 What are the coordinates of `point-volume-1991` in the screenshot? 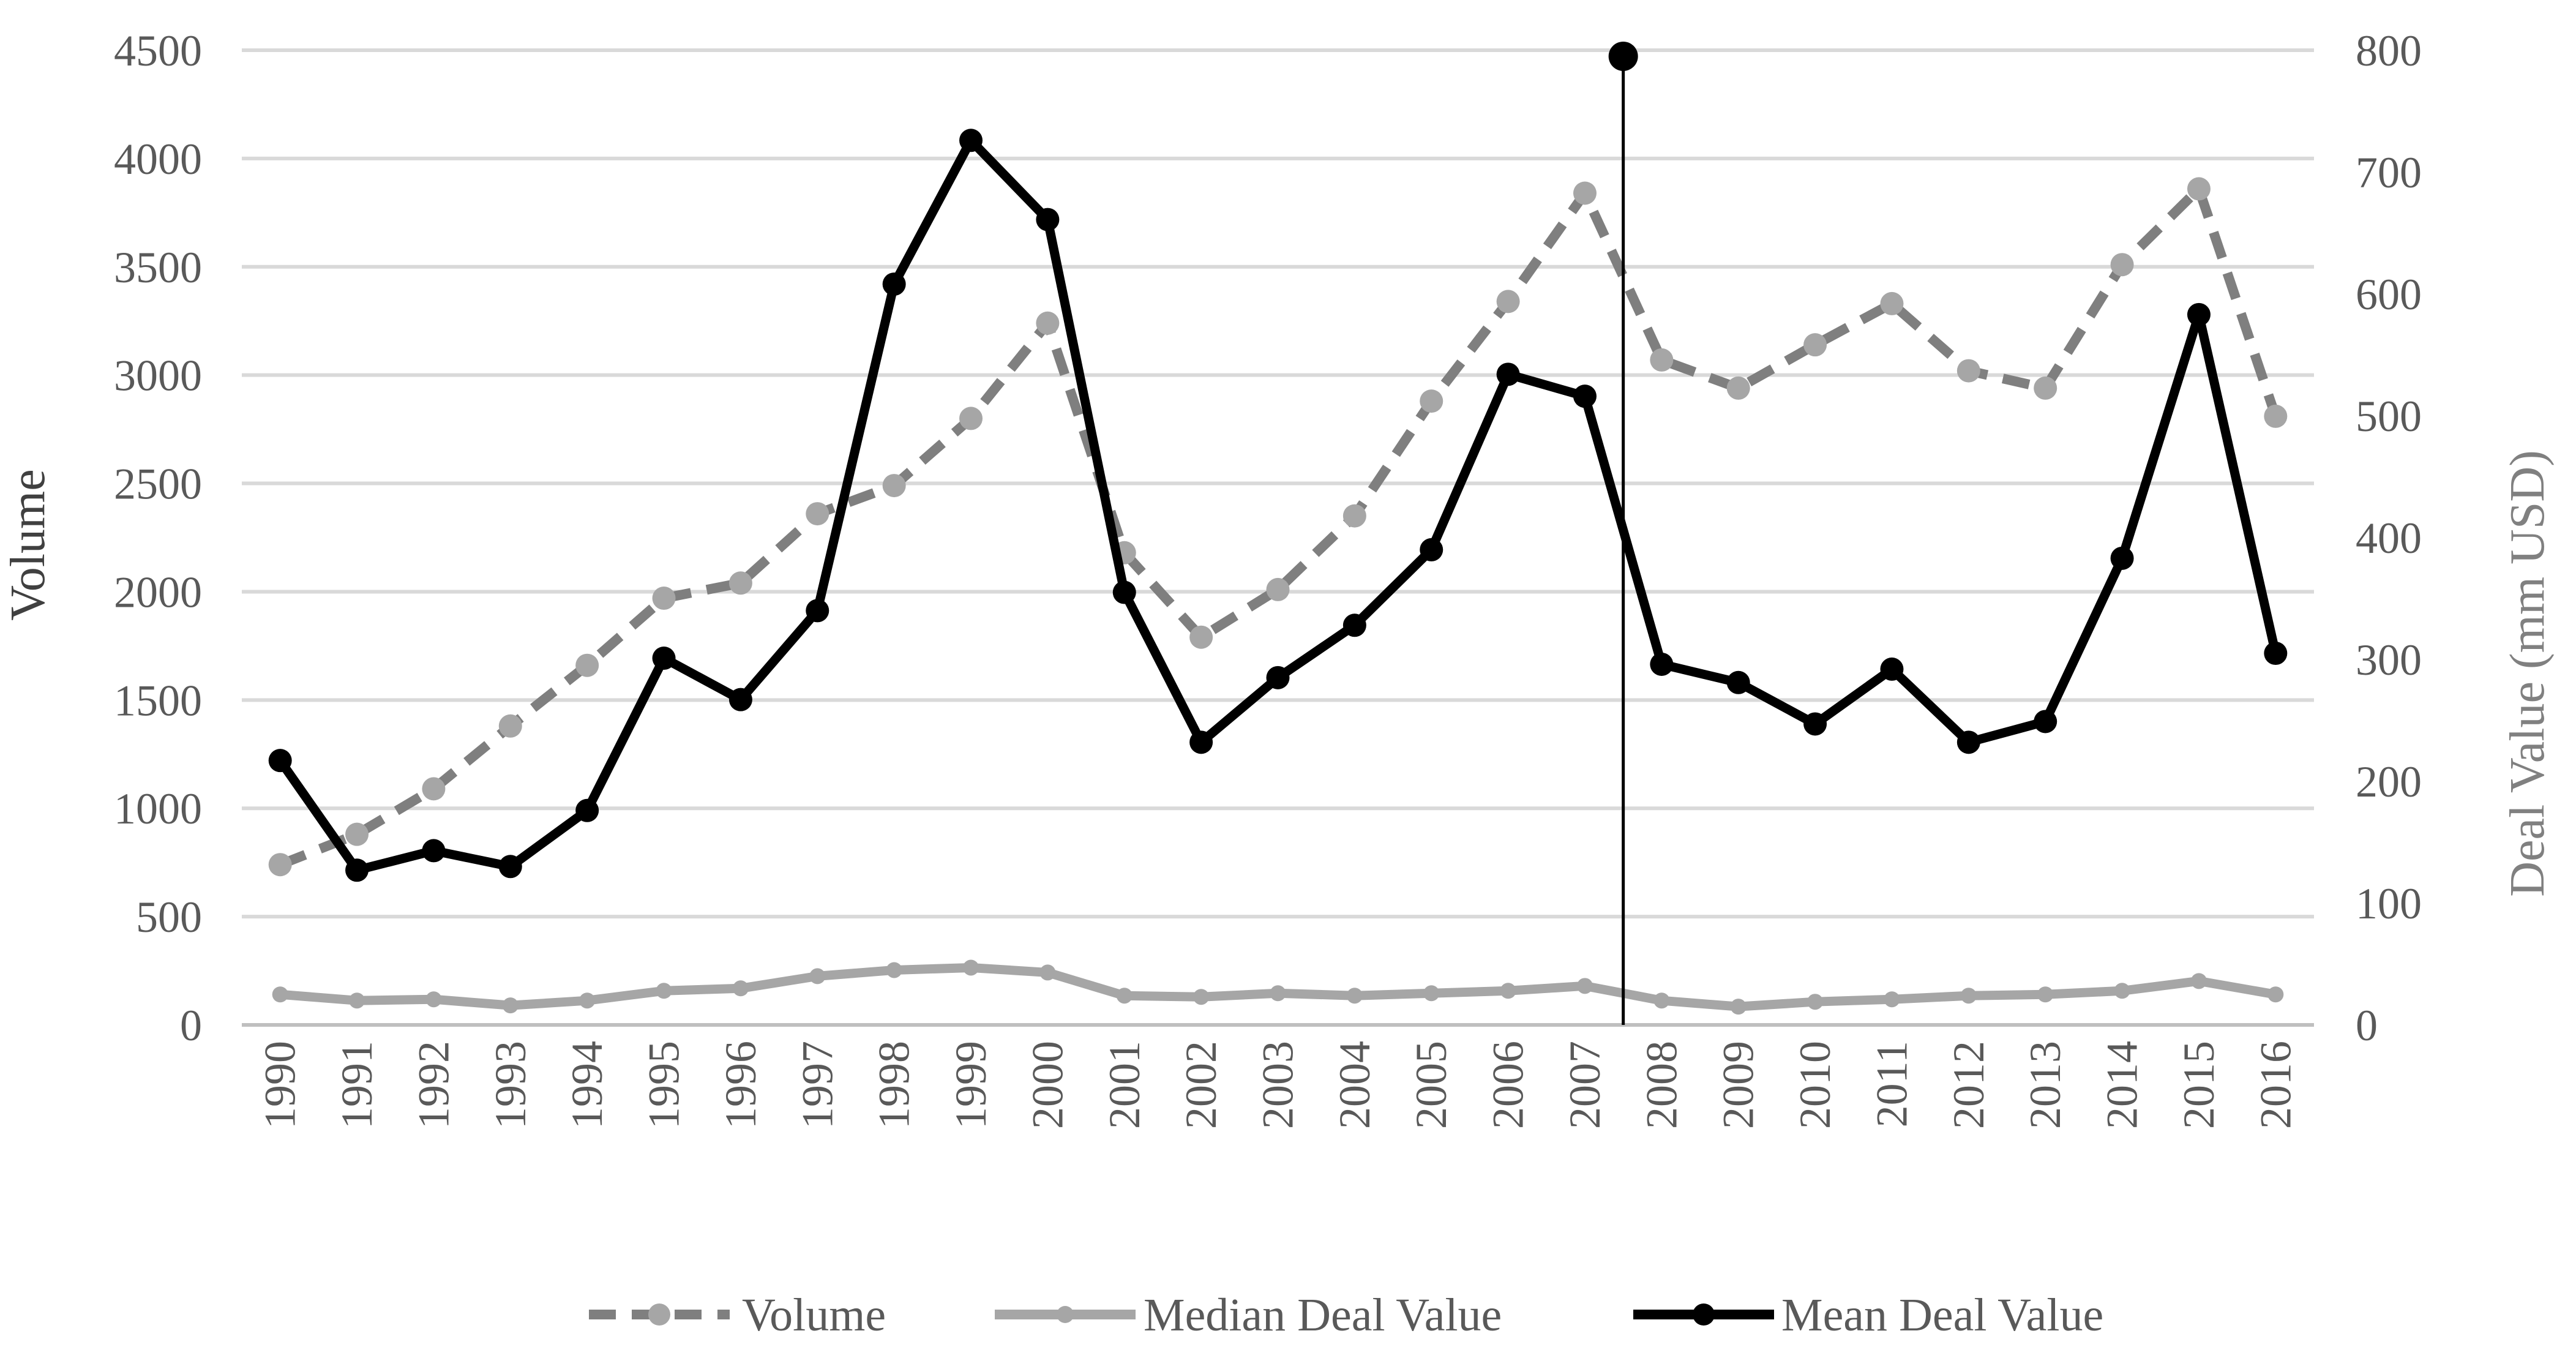 It's located at (357, 834).